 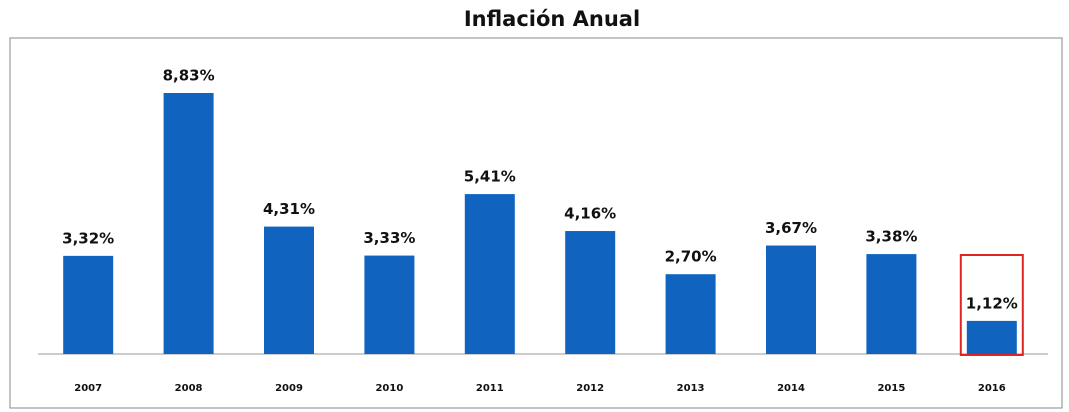 I want to click on highlight-box, so click(x=991, y=305).